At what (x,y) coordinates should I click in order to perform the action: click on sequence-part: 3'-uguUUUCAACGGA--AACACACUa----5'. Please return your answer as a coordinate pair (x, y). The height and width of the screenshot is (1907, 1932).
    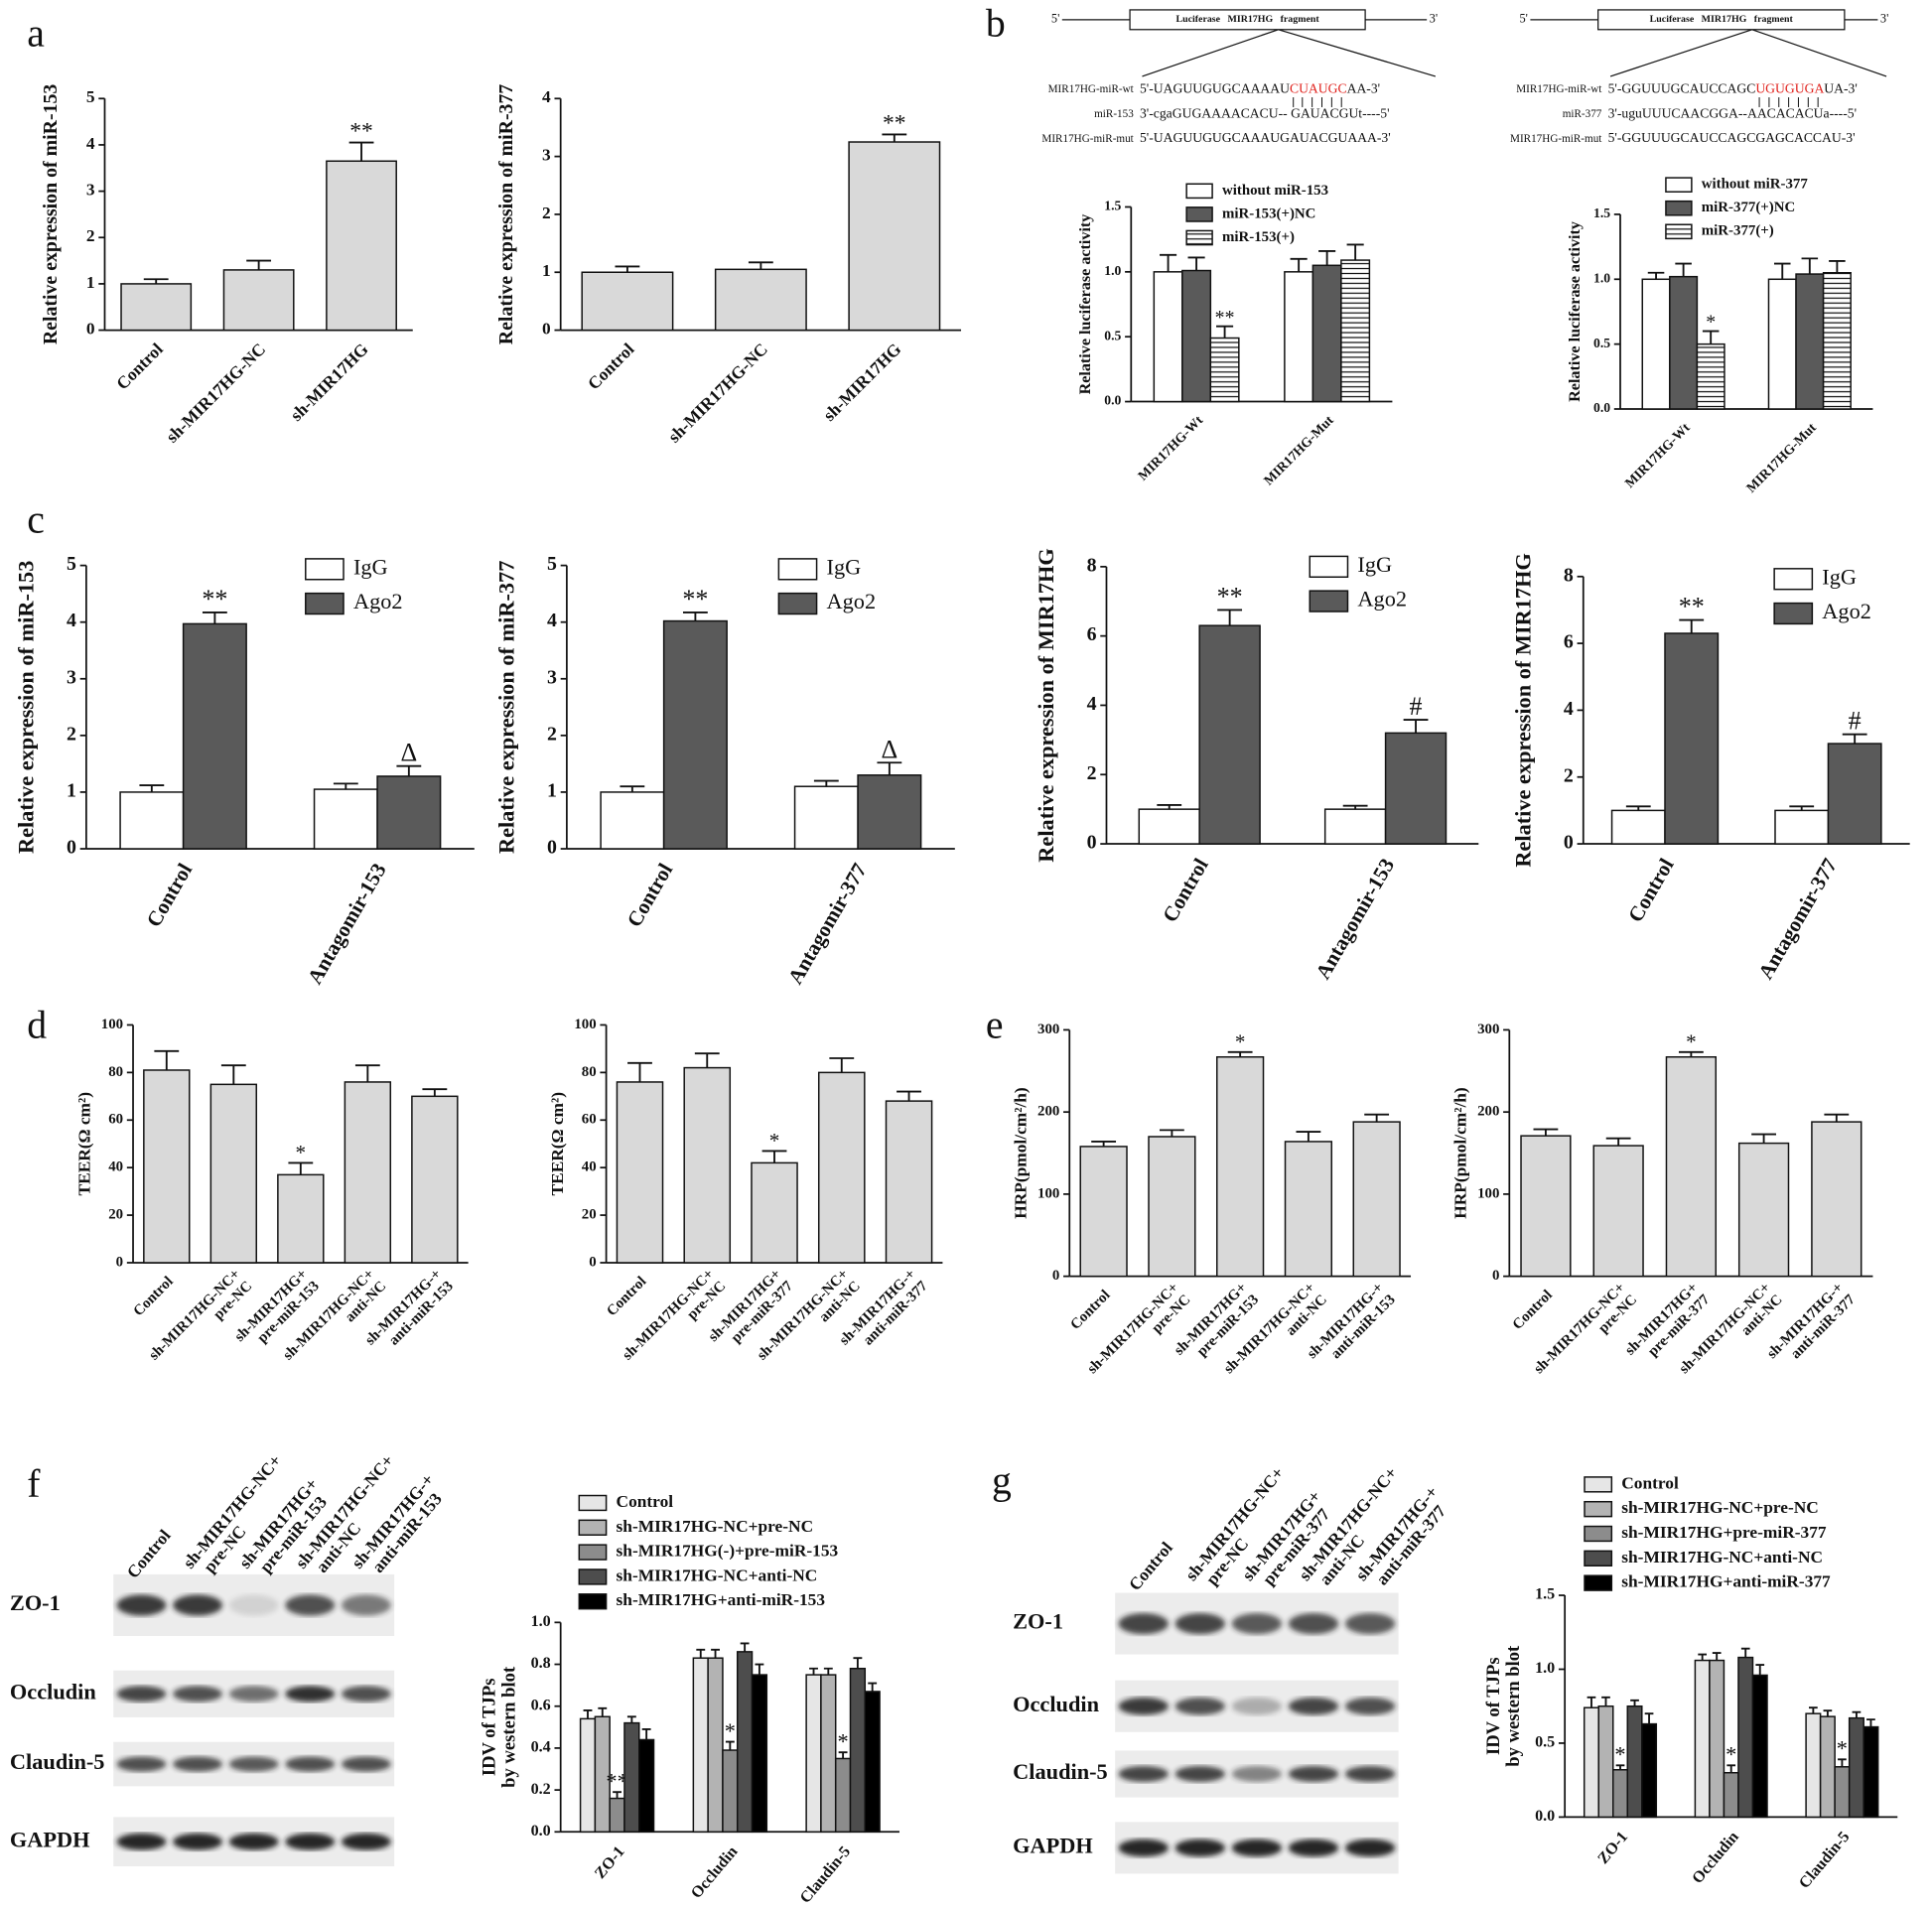
    Looking at the image, I should click on (1733, 113).